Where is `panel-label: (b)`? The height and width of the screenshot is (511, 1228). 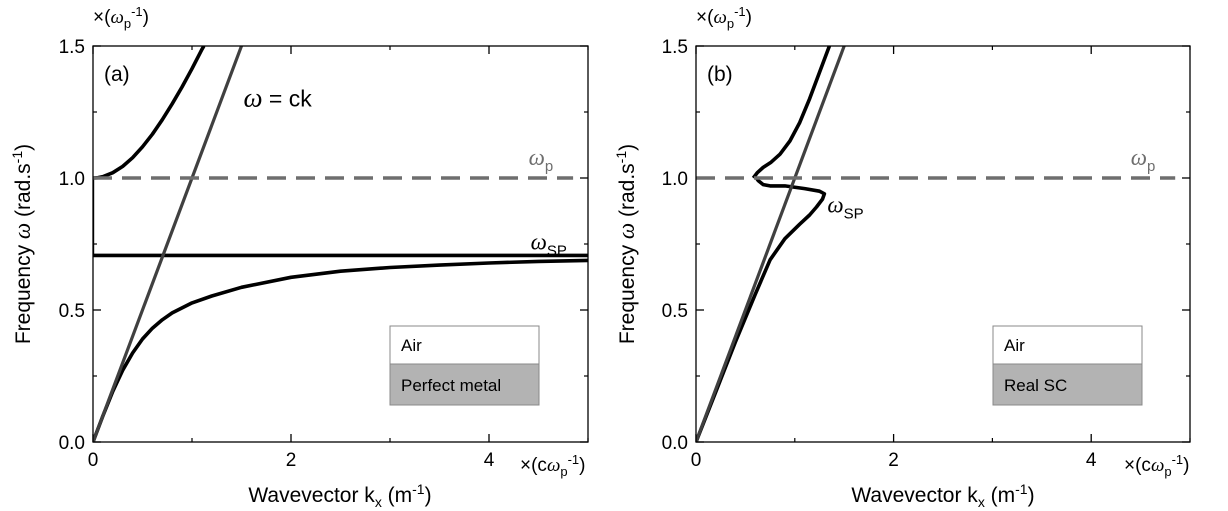
panel-label: (b) is located at coordinates (720, 74).